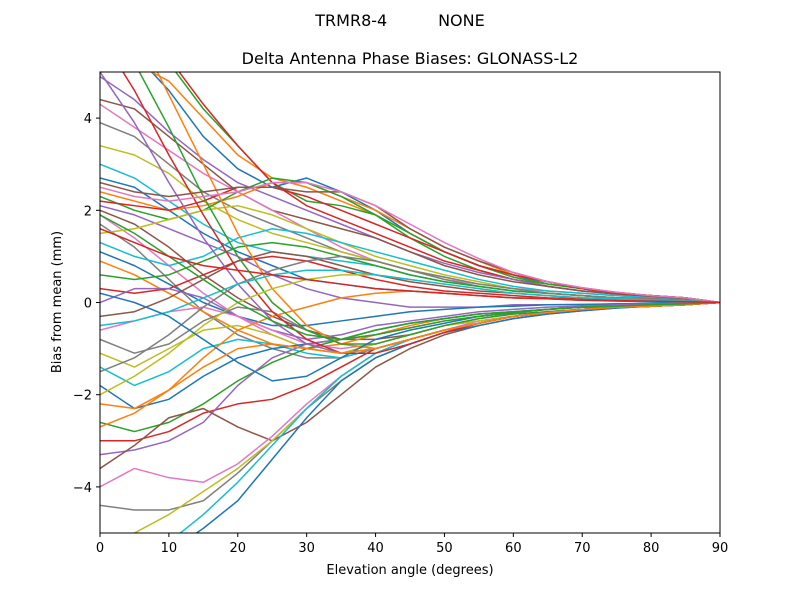 Image resolution: width=800 pixels, height=604 pixels. I want to click on x-tick-label: 10, so click(169, 548).